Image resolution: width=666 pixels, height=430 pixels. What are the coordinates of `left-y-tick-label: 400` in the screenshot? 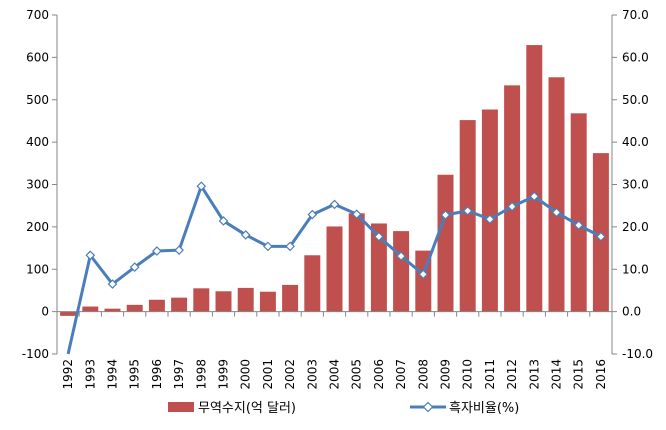 It's located at (37, 142).